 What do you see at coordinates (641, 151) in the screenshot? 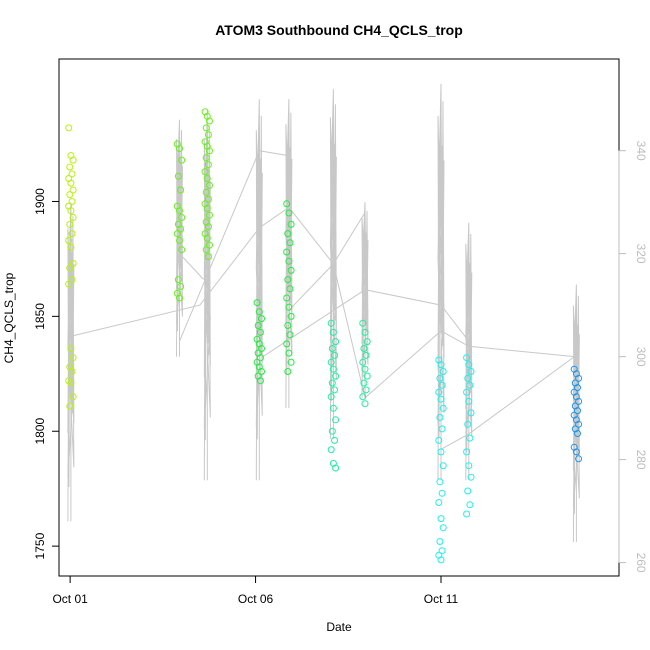
I see `y-tick-label-right: 340` at bounding box center [641, 151].